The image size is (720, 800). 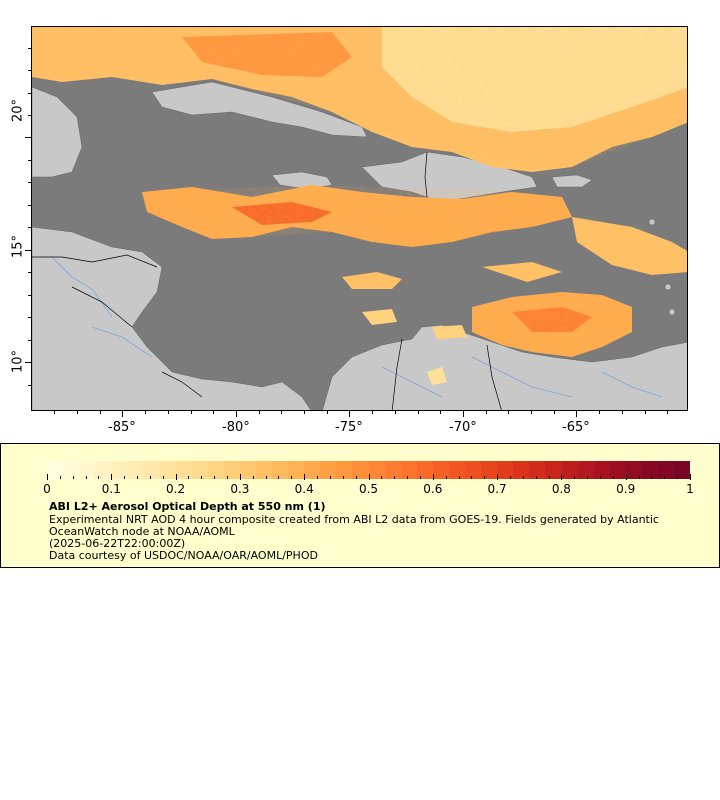 What do you see at coordinates (176, 489) in the screenshot?
I see `colorbar-tick-label: 0.2` at bounding box center [176, 489].